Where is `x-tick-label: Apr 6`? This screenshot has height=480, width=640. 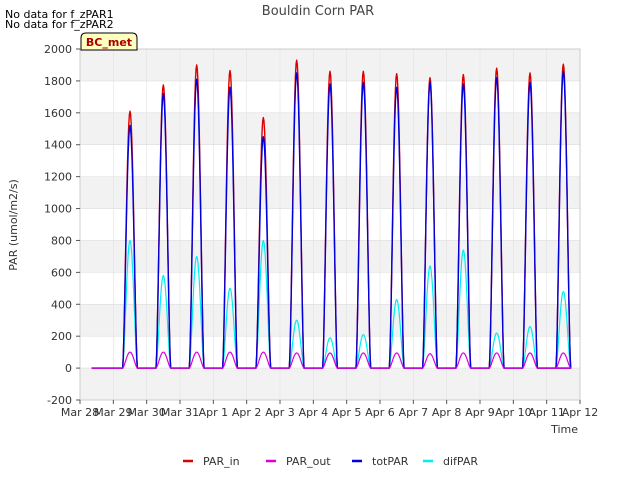
x-tick-label: Apr 6 is located at coordinates (380, 412).